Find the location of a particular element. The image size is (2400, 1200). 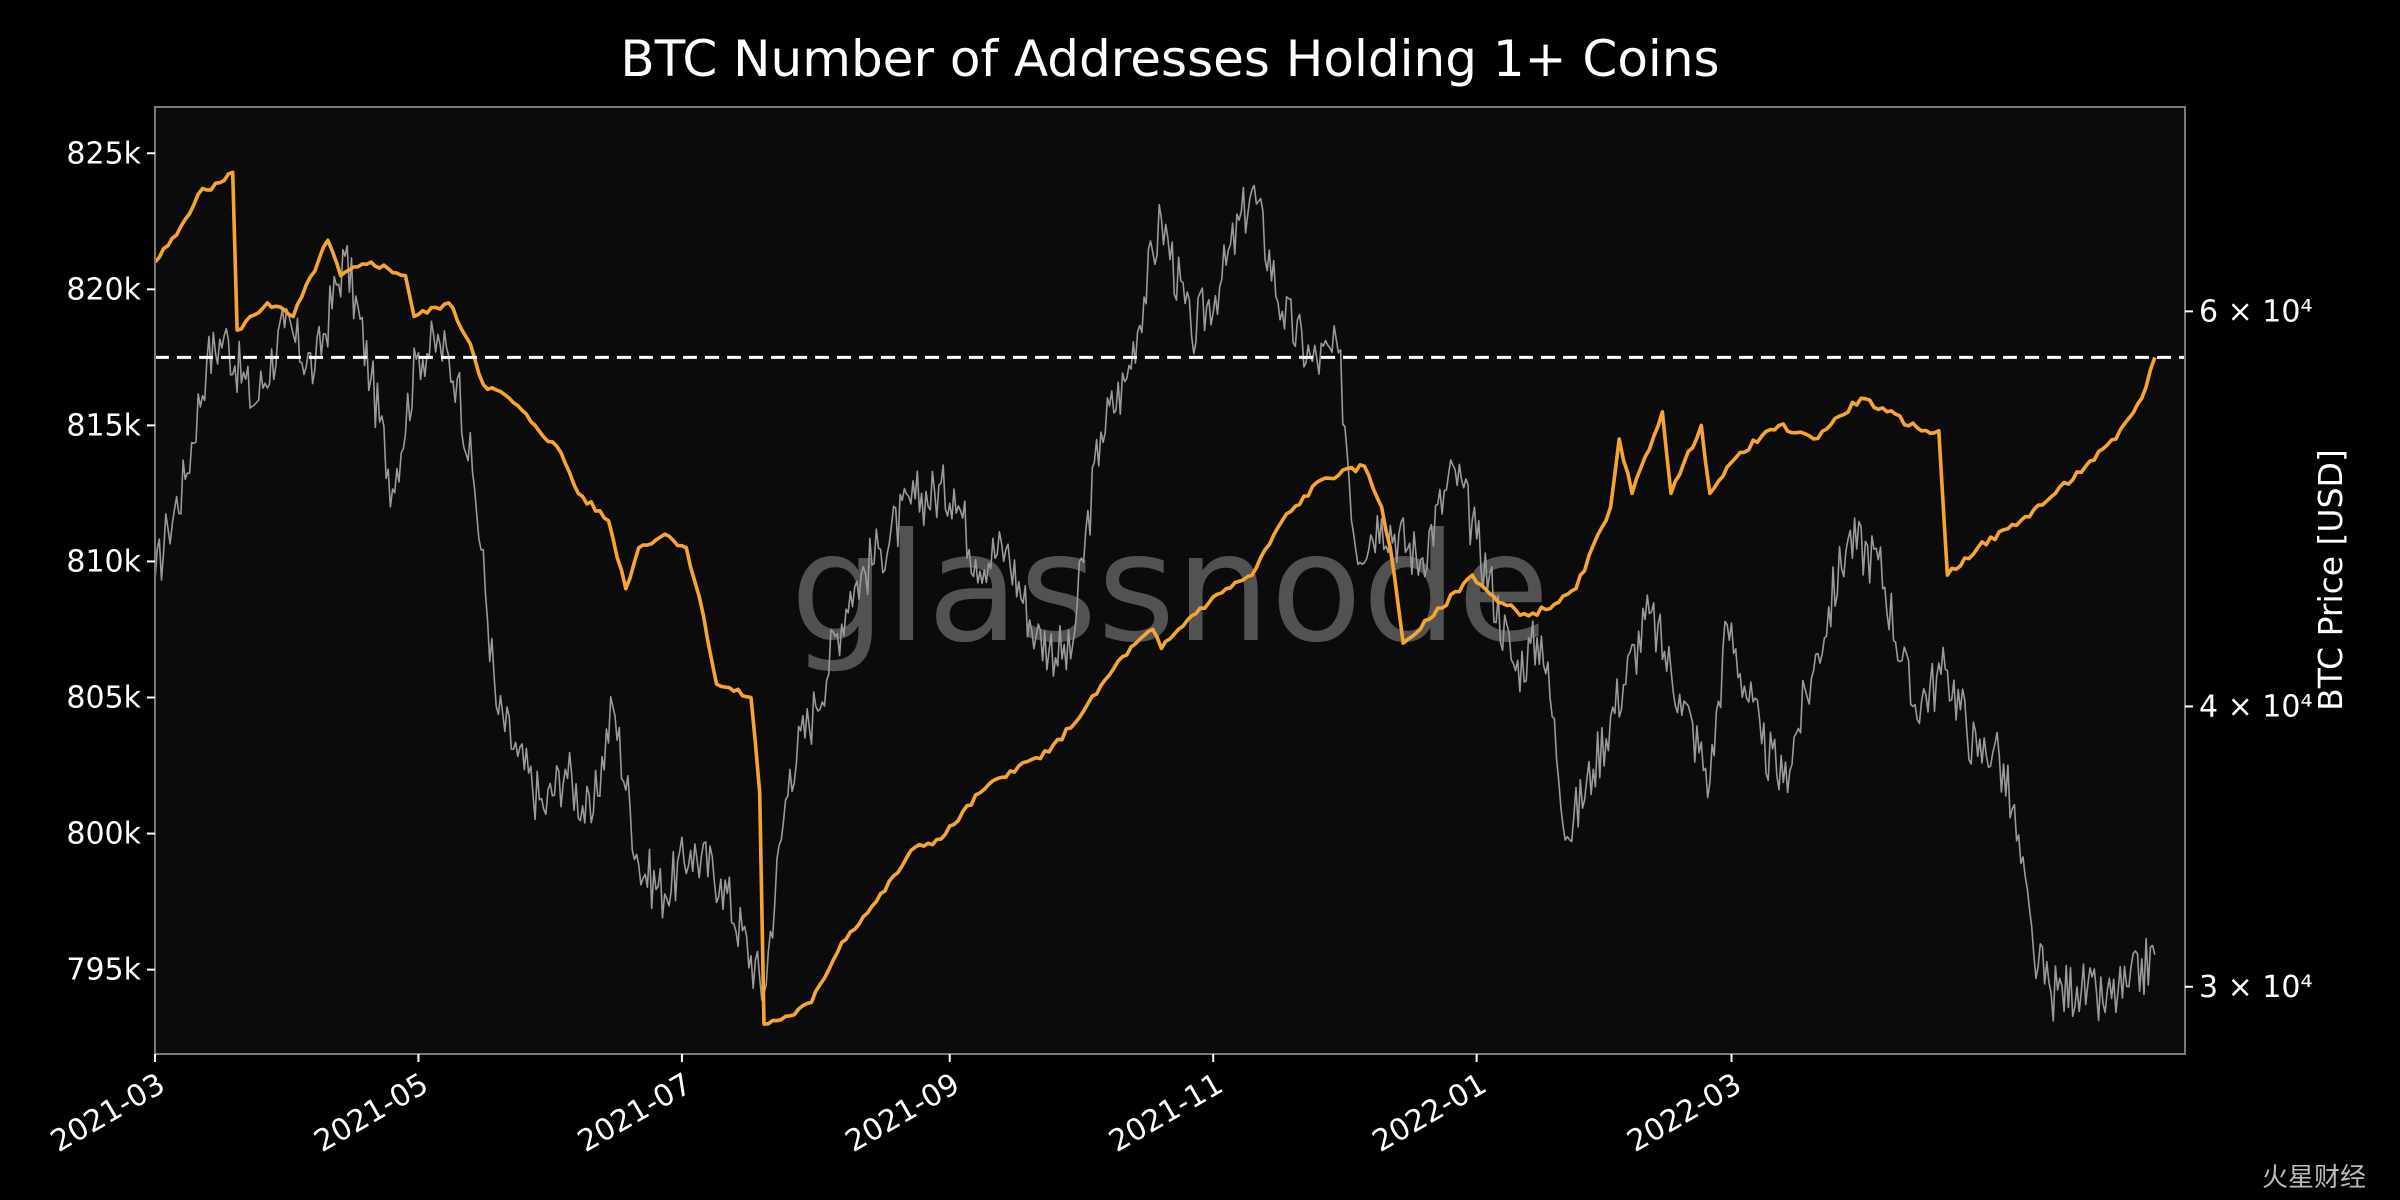

x-tick-label: 2022-01 is located at coordinates (1430, 1113).